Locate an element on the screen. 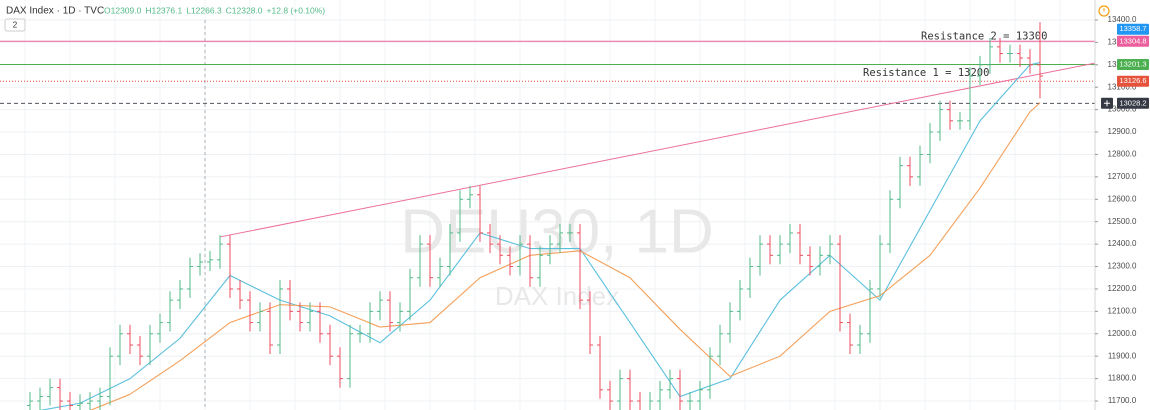  ohlc-value: H12376.1 is located at coordinates (163, 10).